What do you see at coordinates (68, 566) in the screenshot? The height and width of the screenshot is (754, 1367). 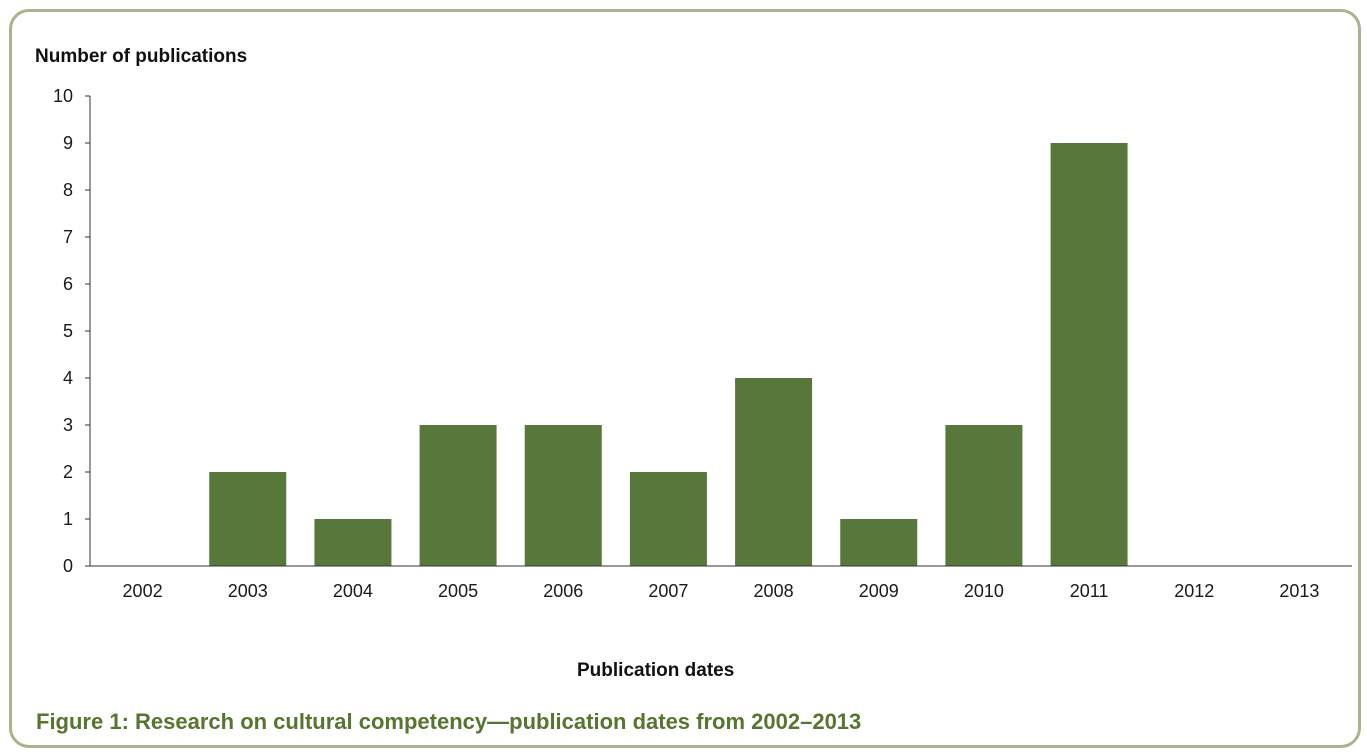 I see `y-tick-label: 0` at bounding box center [68, 566].